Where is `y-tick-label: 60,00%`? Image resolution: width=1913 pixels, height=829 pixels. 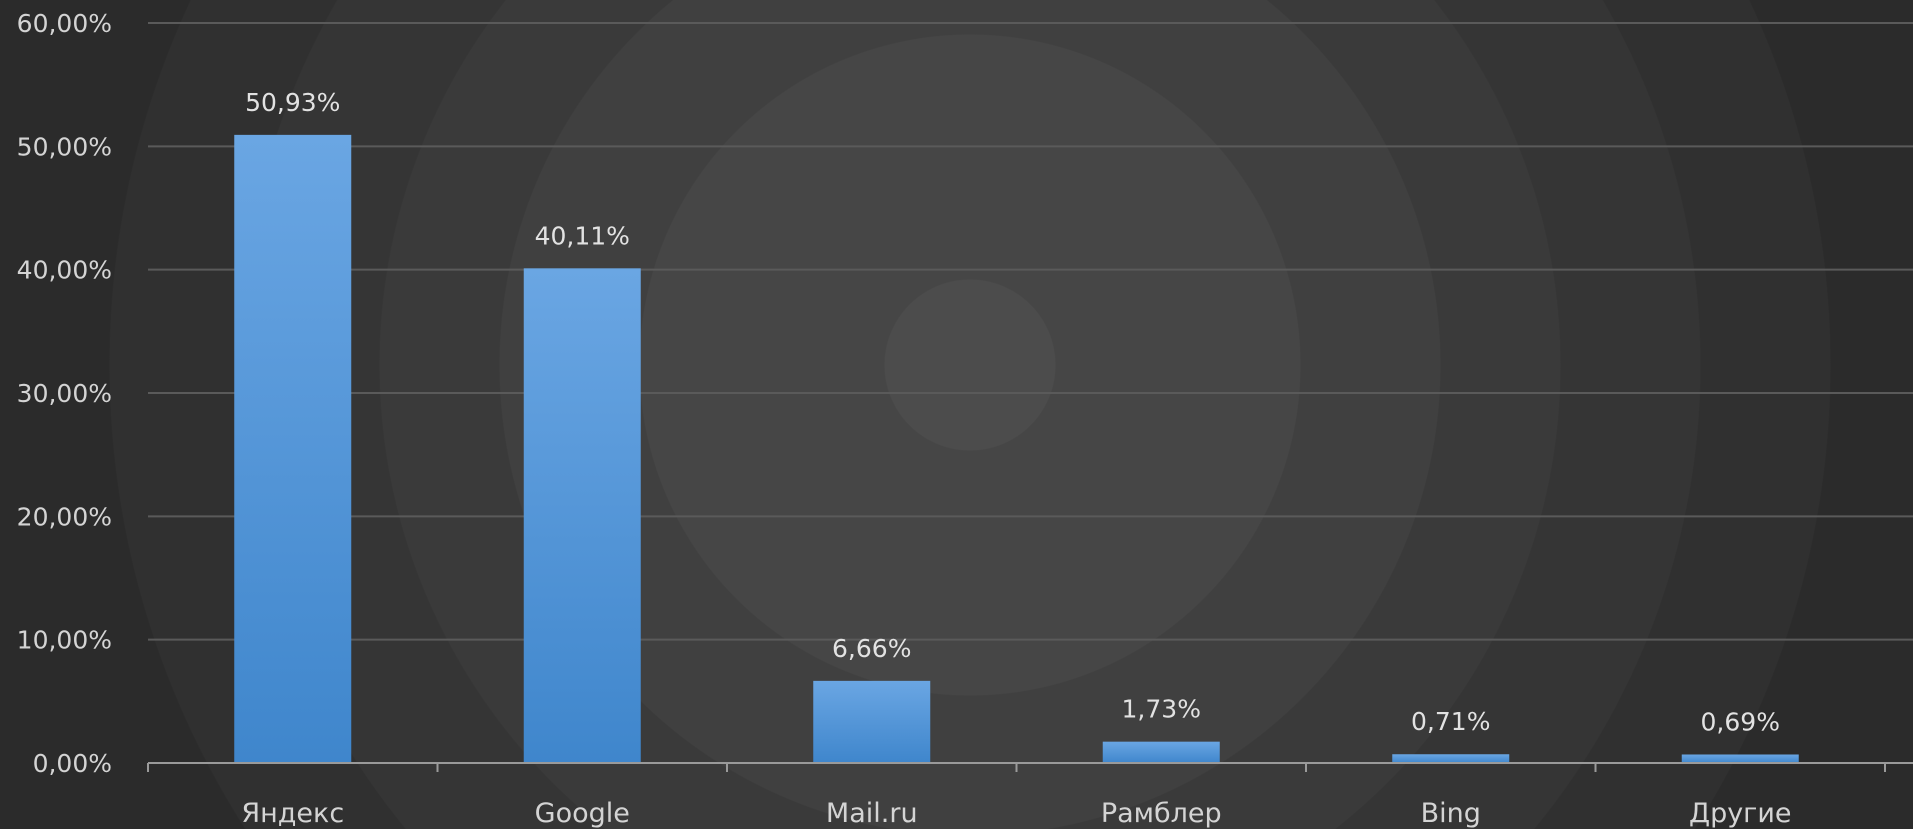
y-tick-label: 60,00% is located at coordinates (64, 23).